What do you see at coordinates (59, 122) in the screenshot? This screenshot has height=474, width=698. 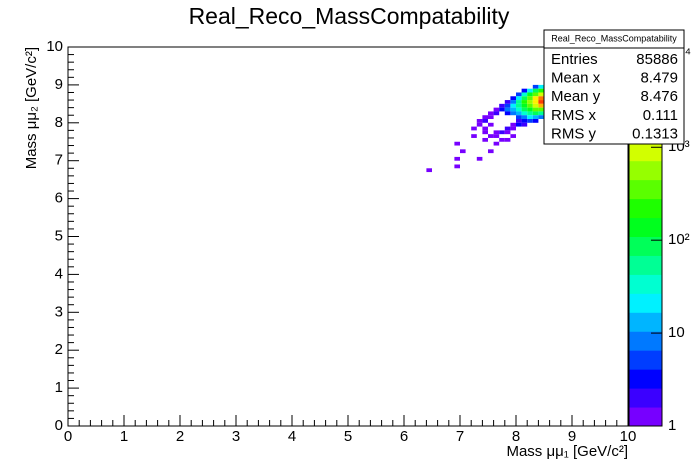 I see `y-tick-label: 8` at bounding box center [59, 122].